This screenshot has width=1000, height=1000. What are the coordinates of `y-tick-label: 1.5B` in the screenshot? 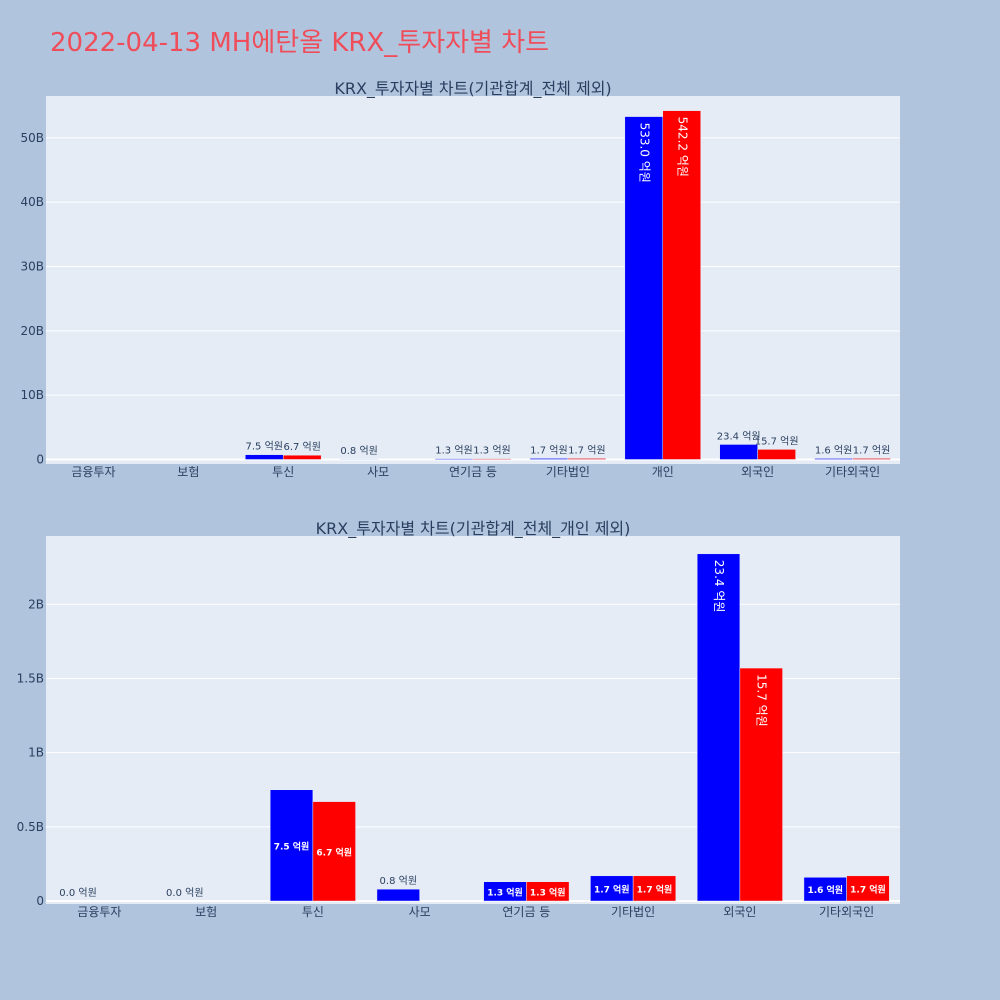 It's located at (30, 678).